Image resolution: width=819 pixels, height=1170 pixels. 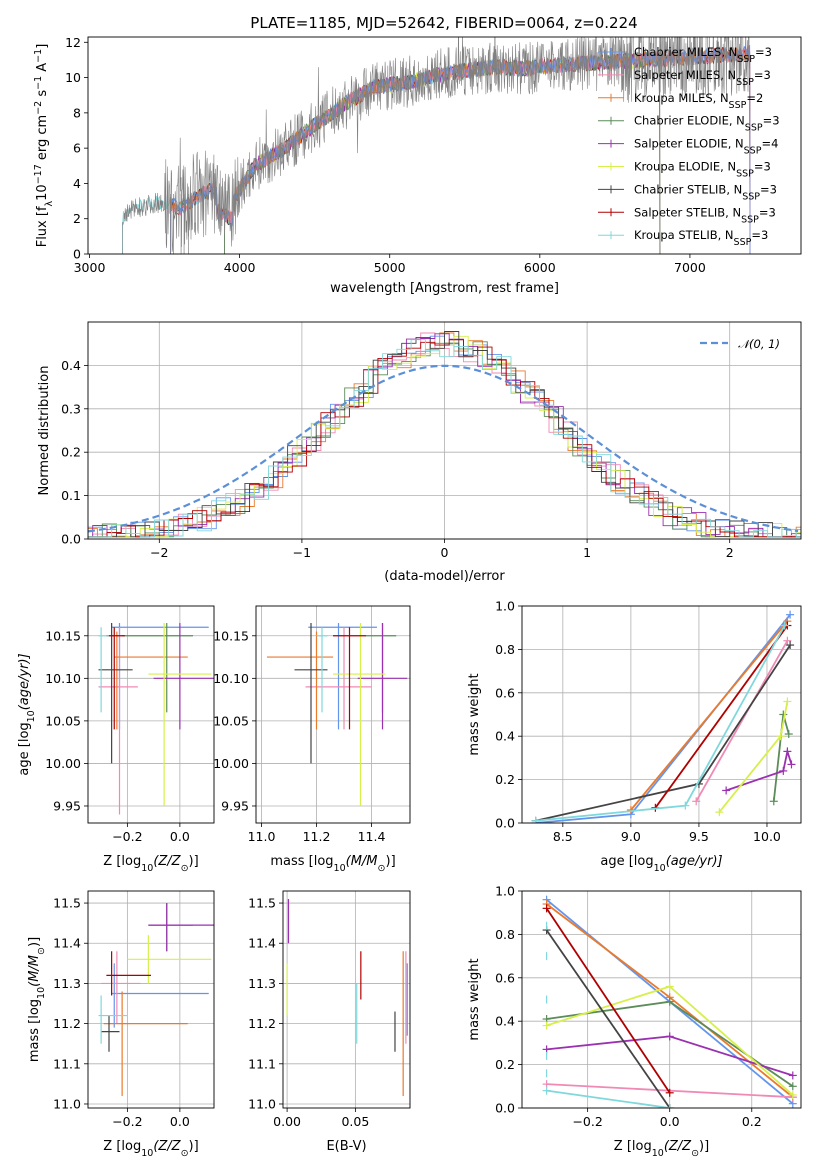 What do you see at coordinates (180, 1121) in the screenshot?
I see `mass_vs_Z-xtick-label-1: 0.0` at bounding box center [180, 1121].